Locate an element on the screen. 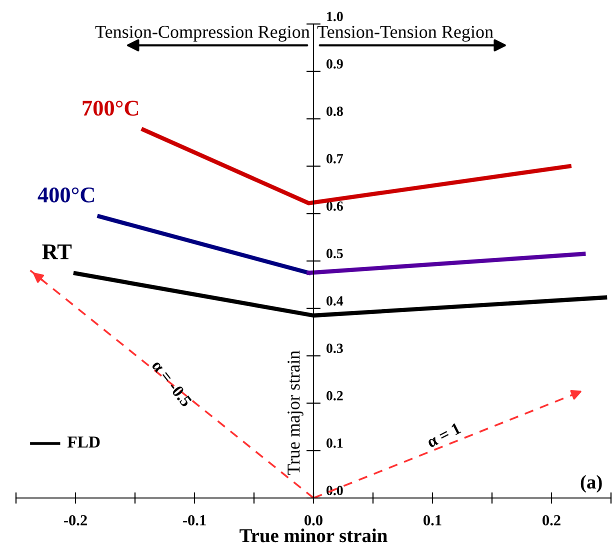 The width and height of the screenshot is (613, 551). annotation: FLD is located at coordinates (83, 442).